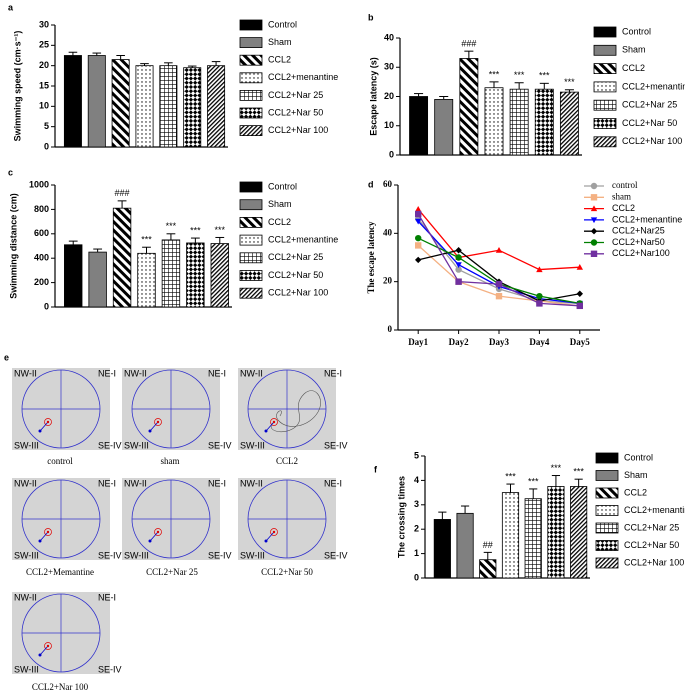 This screenshot has width=685, height=696. I want to click on y-tick-label: 400, so click(41, 258).